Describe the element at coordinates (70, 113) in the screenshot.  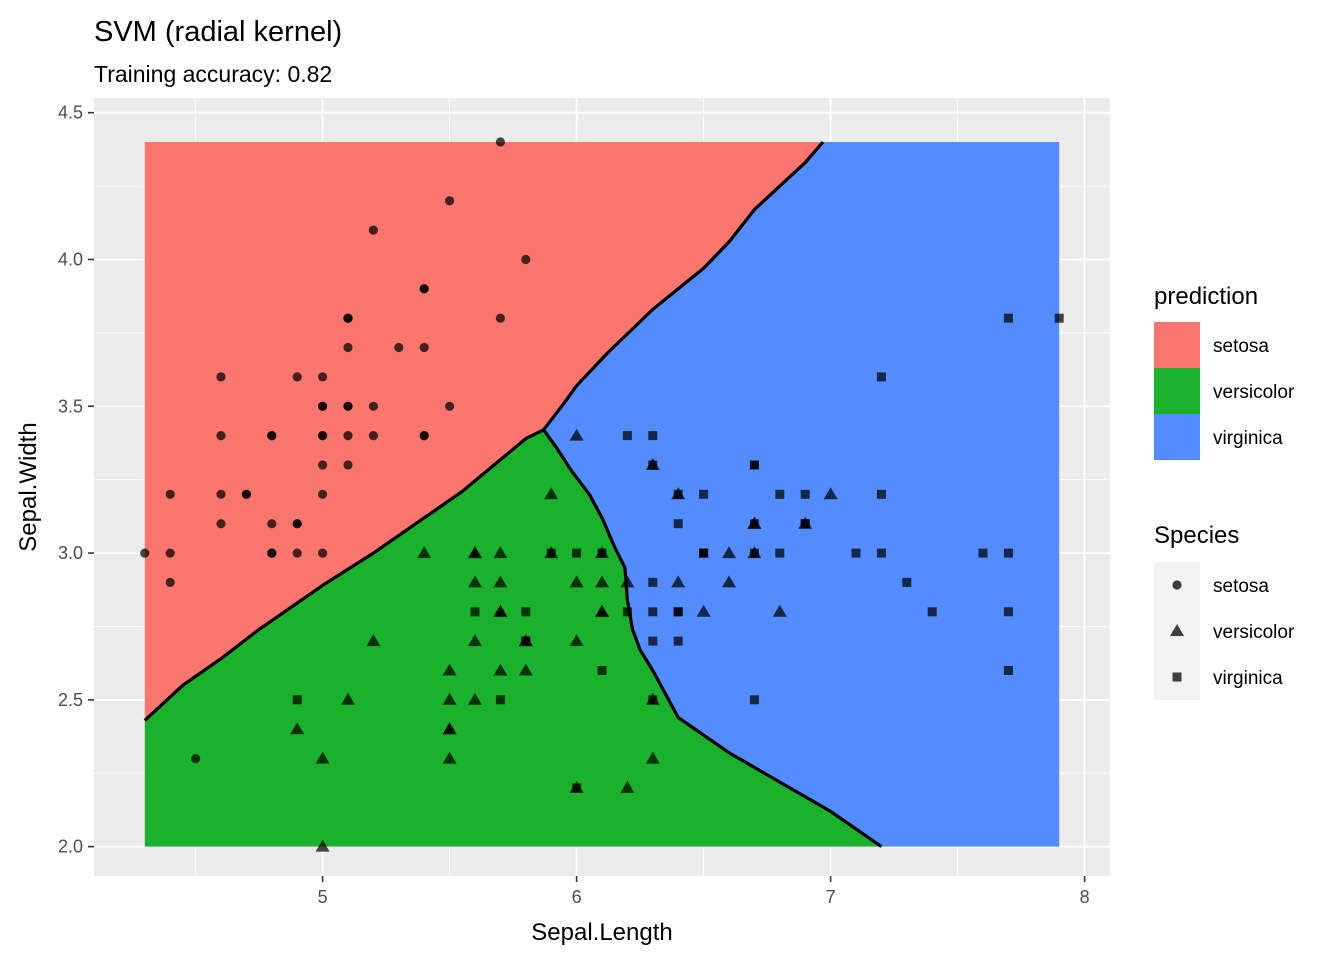
I see `y-tick-label: 4.5` at that location.